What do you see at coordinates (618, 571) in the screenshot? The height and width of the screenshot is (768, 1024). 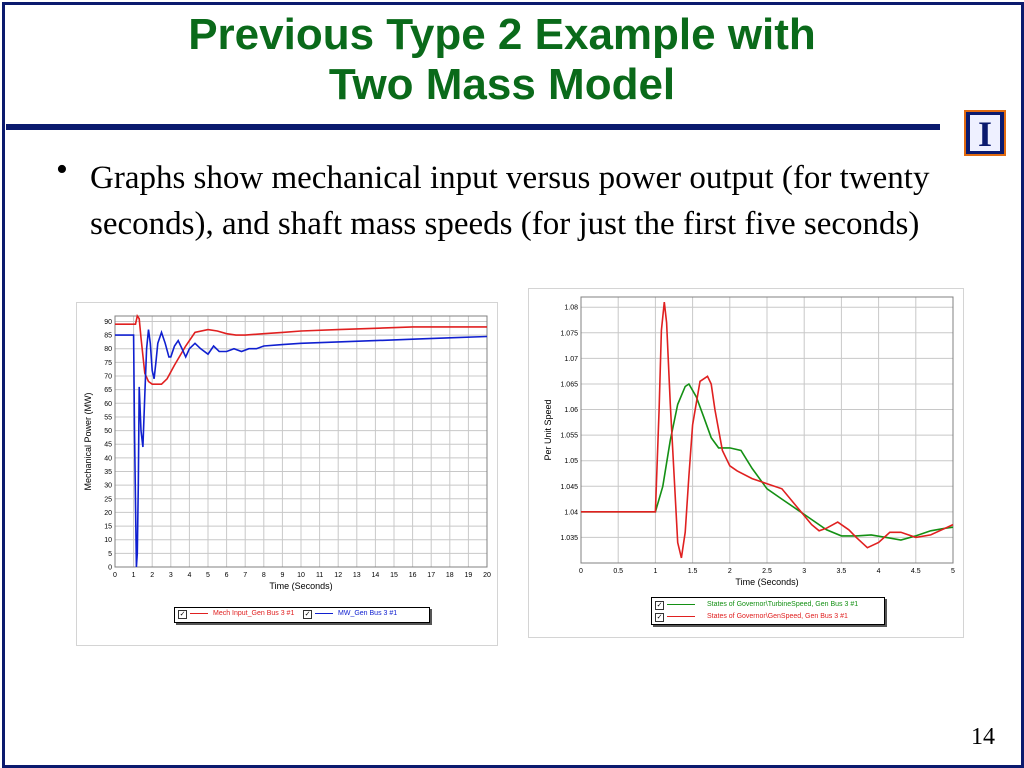 I see `x-tick-label: 0.5` at bounding box center [618, 571].